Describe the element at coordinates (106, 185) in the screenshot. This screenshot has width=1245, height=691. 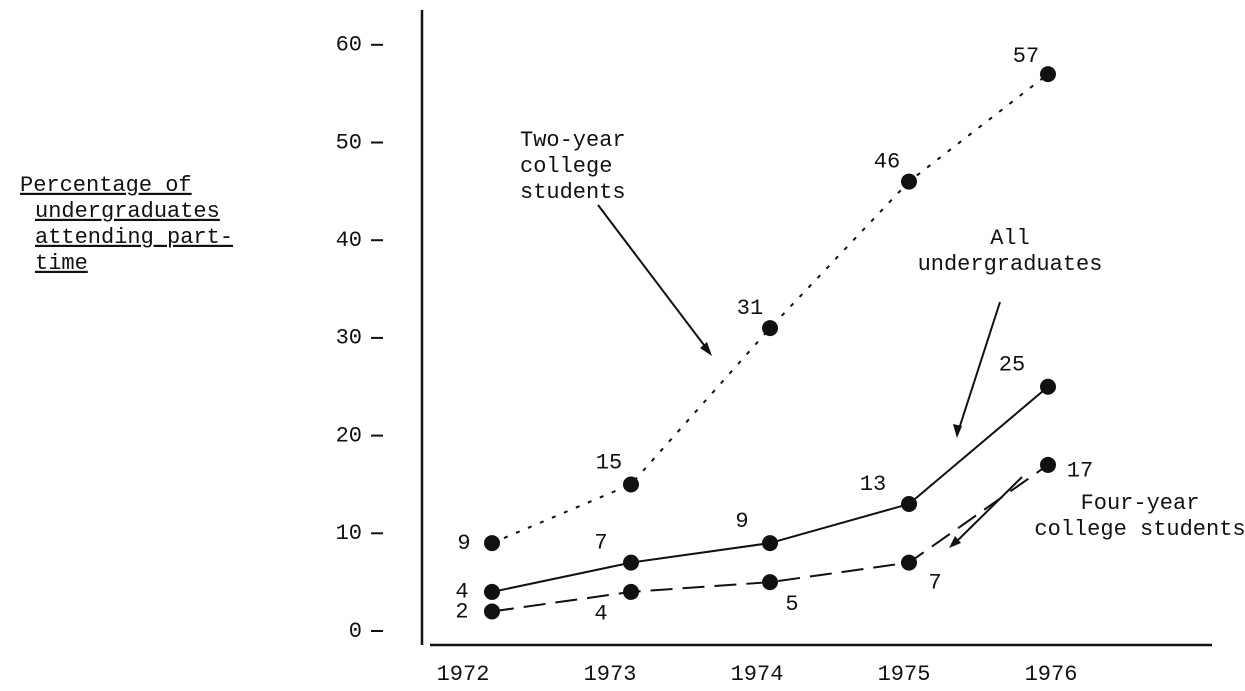
I see `y-axis-label: Percentage of` at that location.